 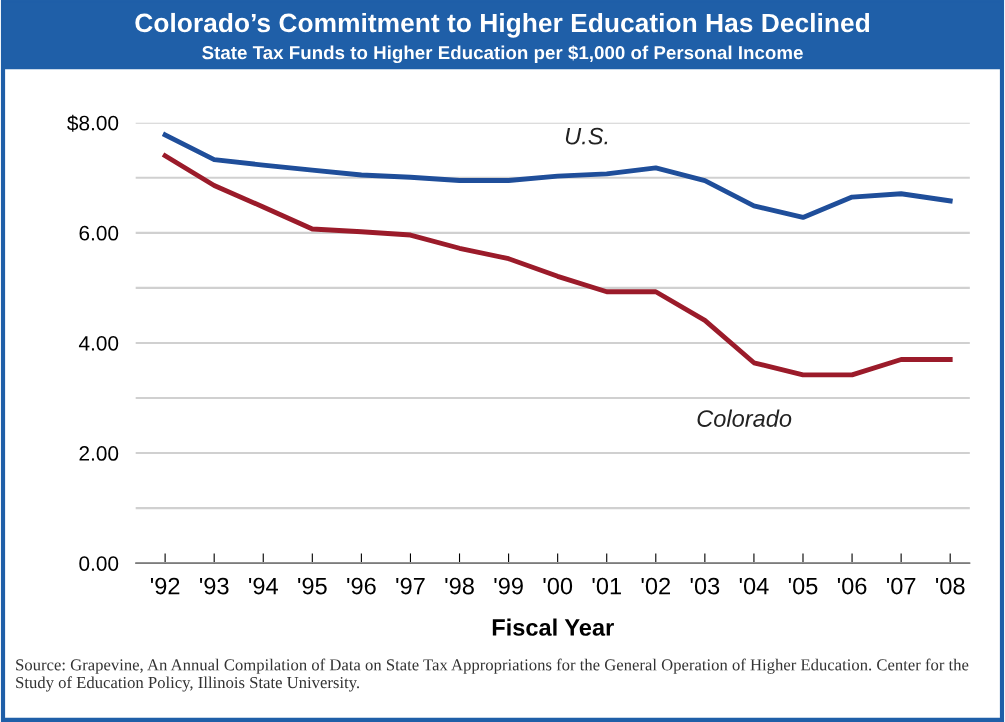 What do you see at coordinates (744, 418) in the screenshot?
I see `series-label: Colorado` at bounding box center [744, 418].